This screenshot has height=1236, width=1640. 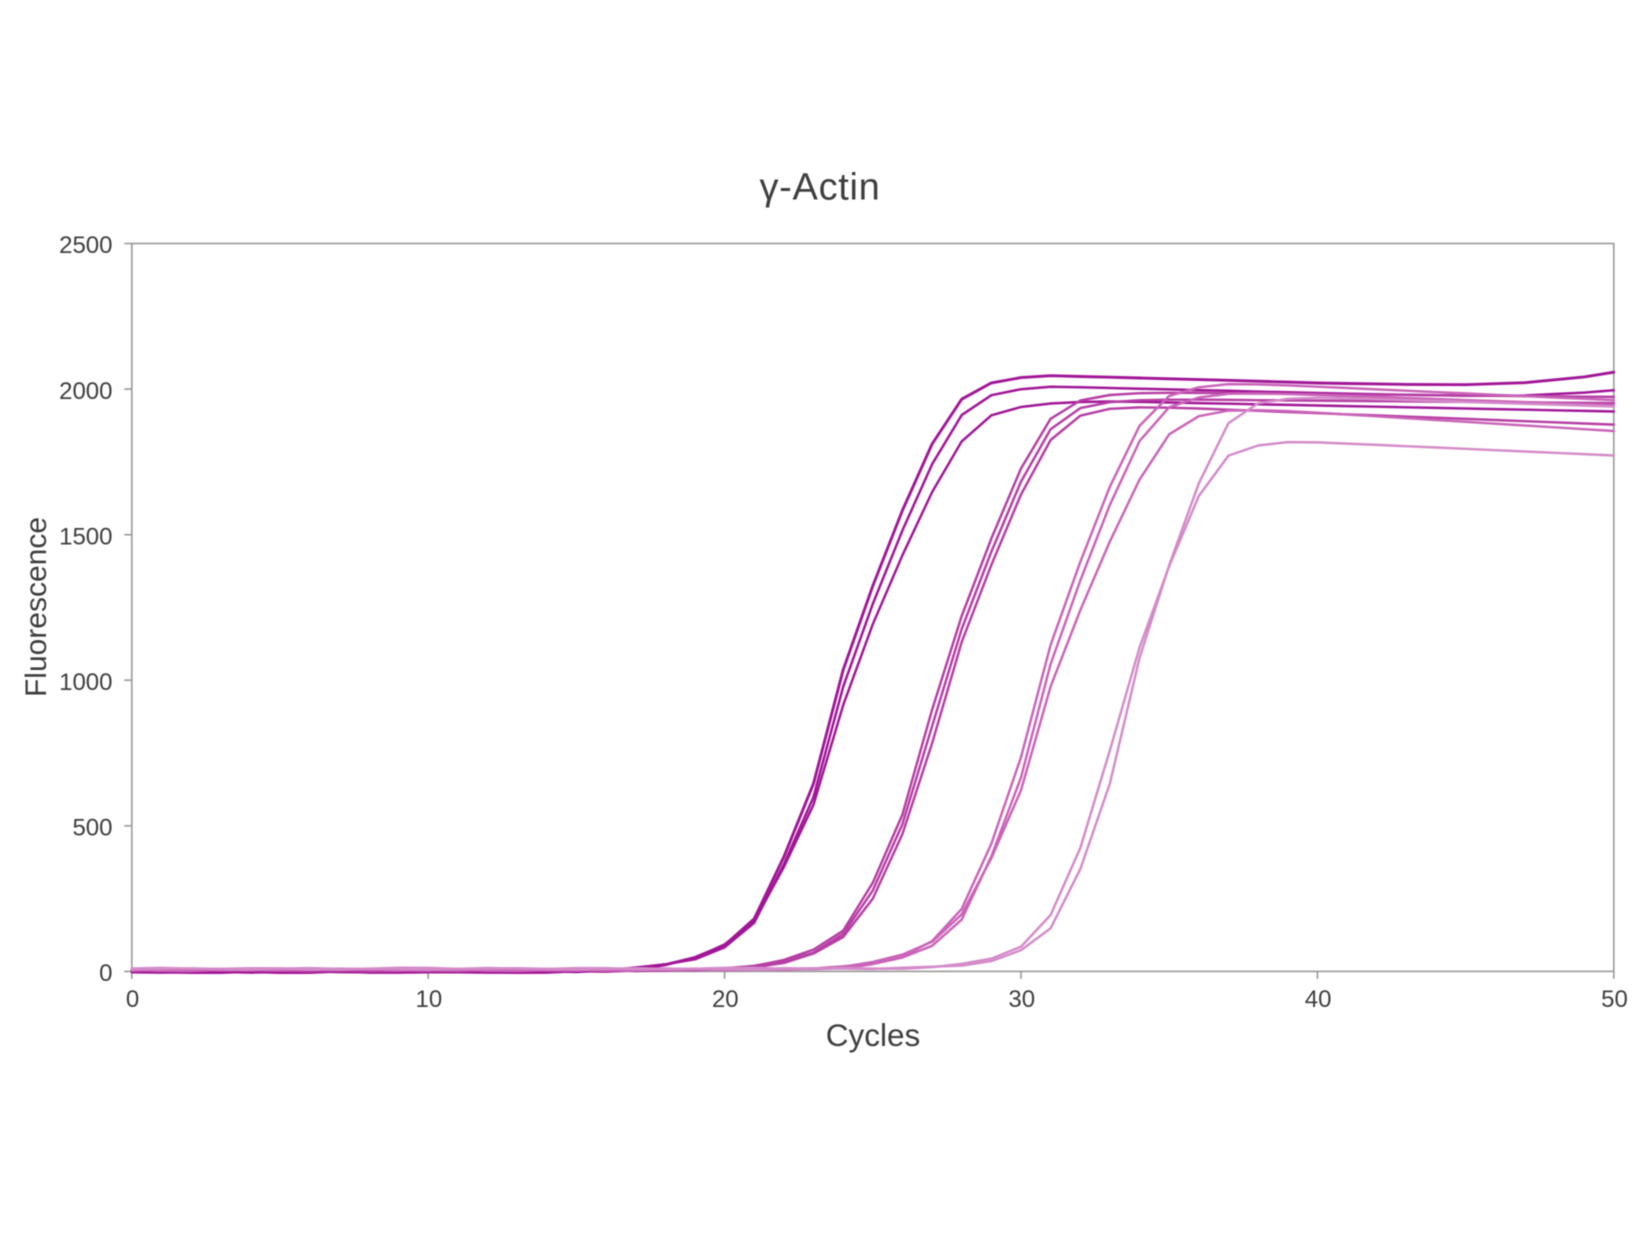 What do you see at coordinates (1318, 999) in the screenshot?
I see `svg-text: 40` at bounding box center [1318, 999].